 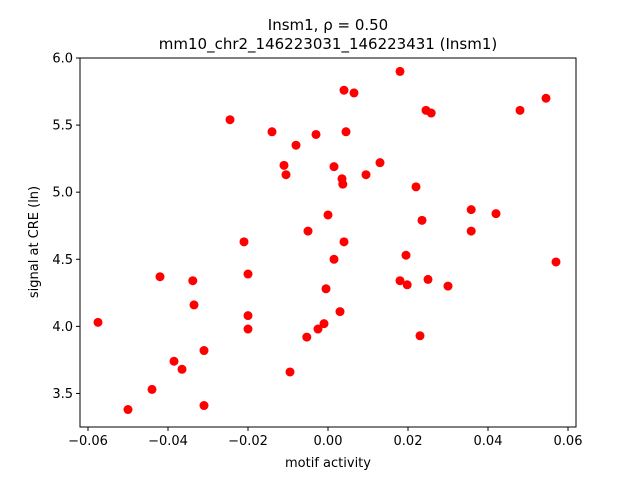 What do you see at coordinates (62, 327) in the screenshot?
I see `y-tick-label: 4.0` at bounding box center [62, 327].